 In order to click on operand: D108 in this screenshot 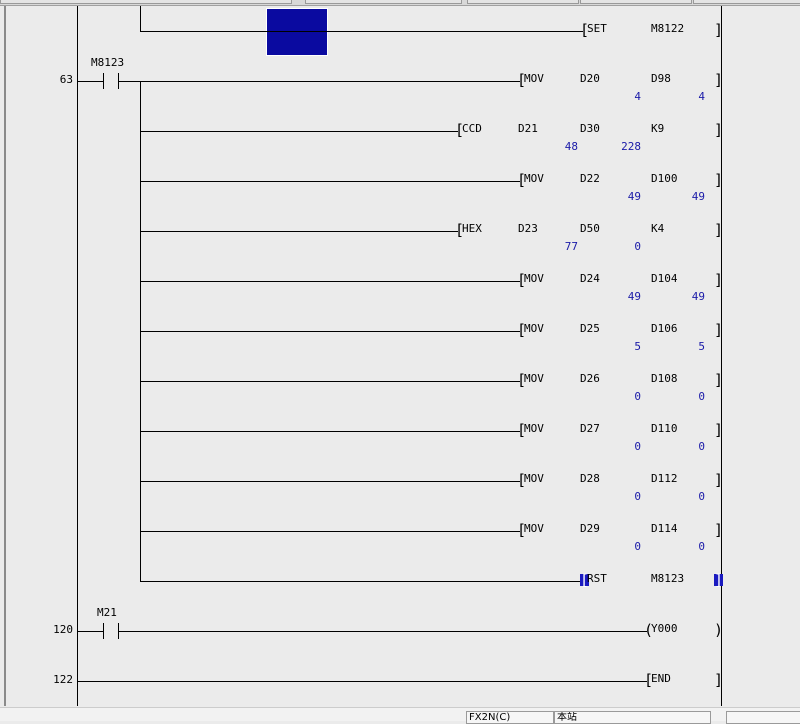, I will do `click(664, 378)`.